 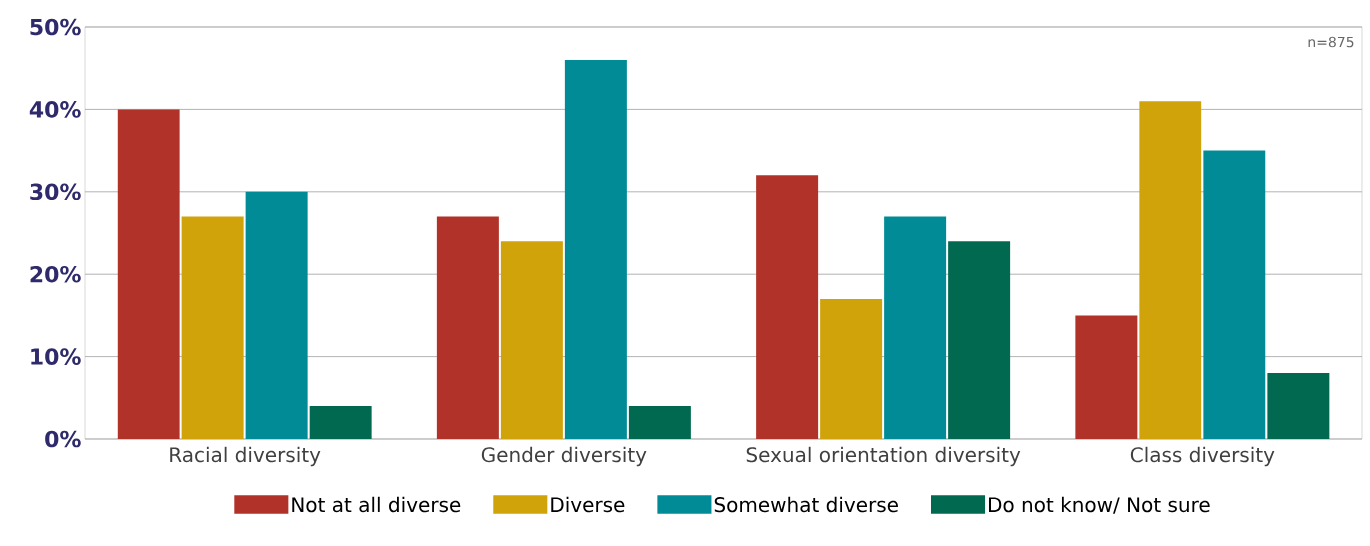 I want to click on x-tick-label: Racial diversity, so click(x=245, y=456).